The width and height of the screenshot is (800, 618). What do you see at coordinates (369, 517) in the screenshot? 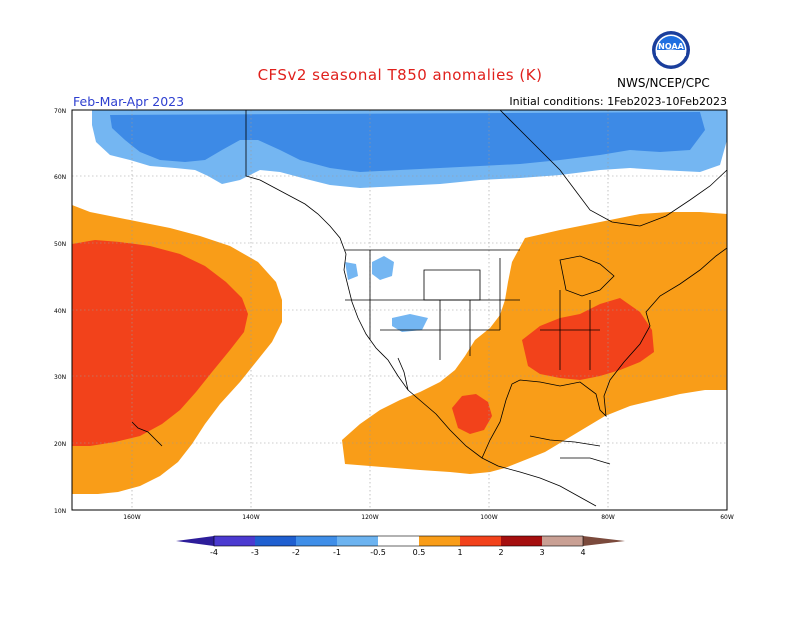
I see `lon-label: 120W` at bounding box center [369, 517].